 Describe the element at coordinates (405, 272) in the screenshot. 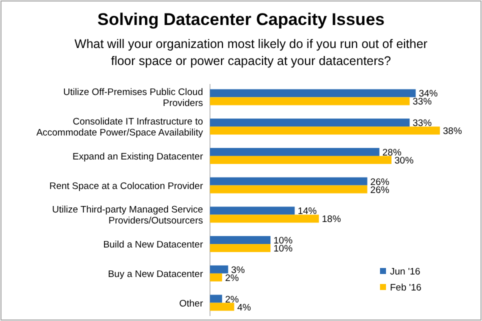

I see `legend-label: Jun '16` at that location.